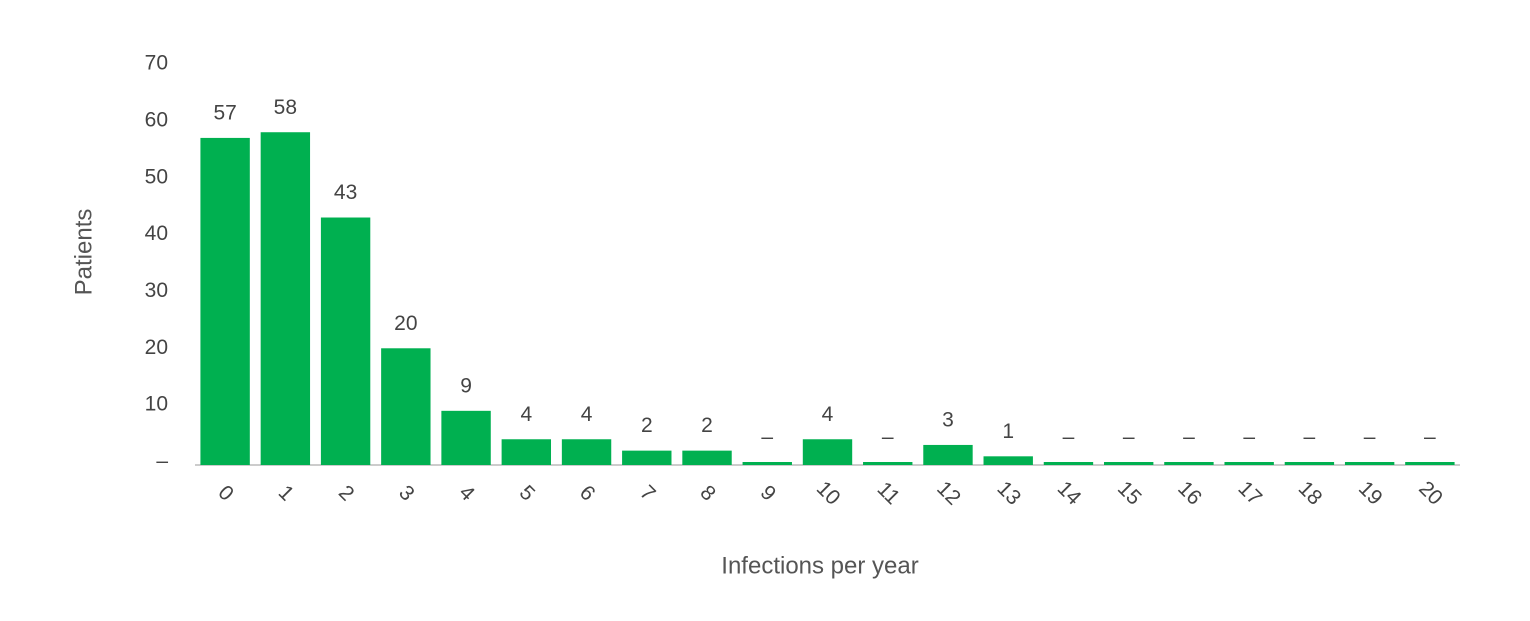 The image size is (1530, 621). What do you see at coordinates (405, 323) in the screenshot?
I see `data-label: 20` at bounding box center [405, 323].